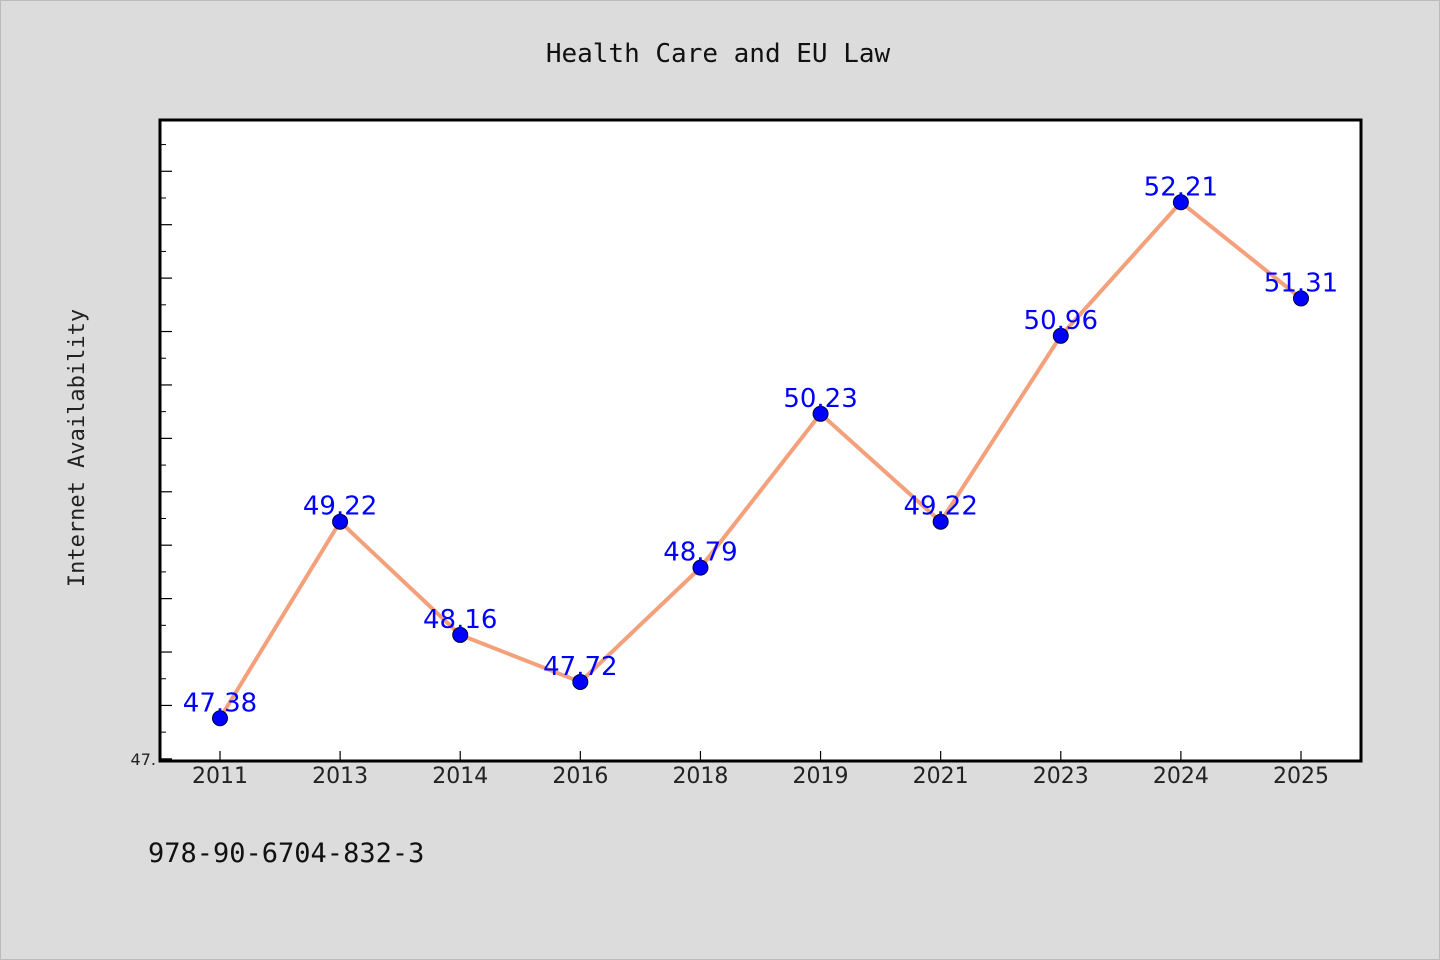  I want to click on chart-title: Health Care and EU Law, so click(718, 54).